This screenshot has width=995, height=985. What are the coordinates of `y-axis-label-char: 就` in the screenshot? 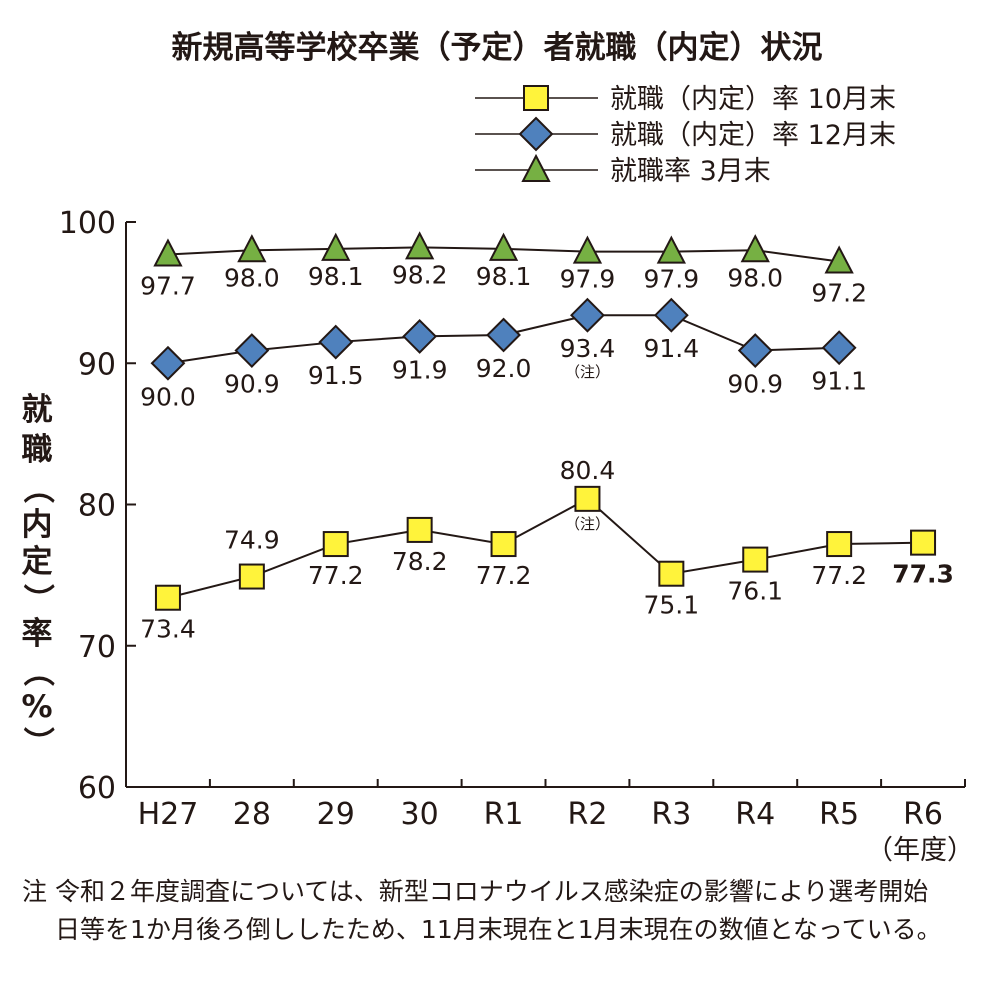 It's located at (37, 410).